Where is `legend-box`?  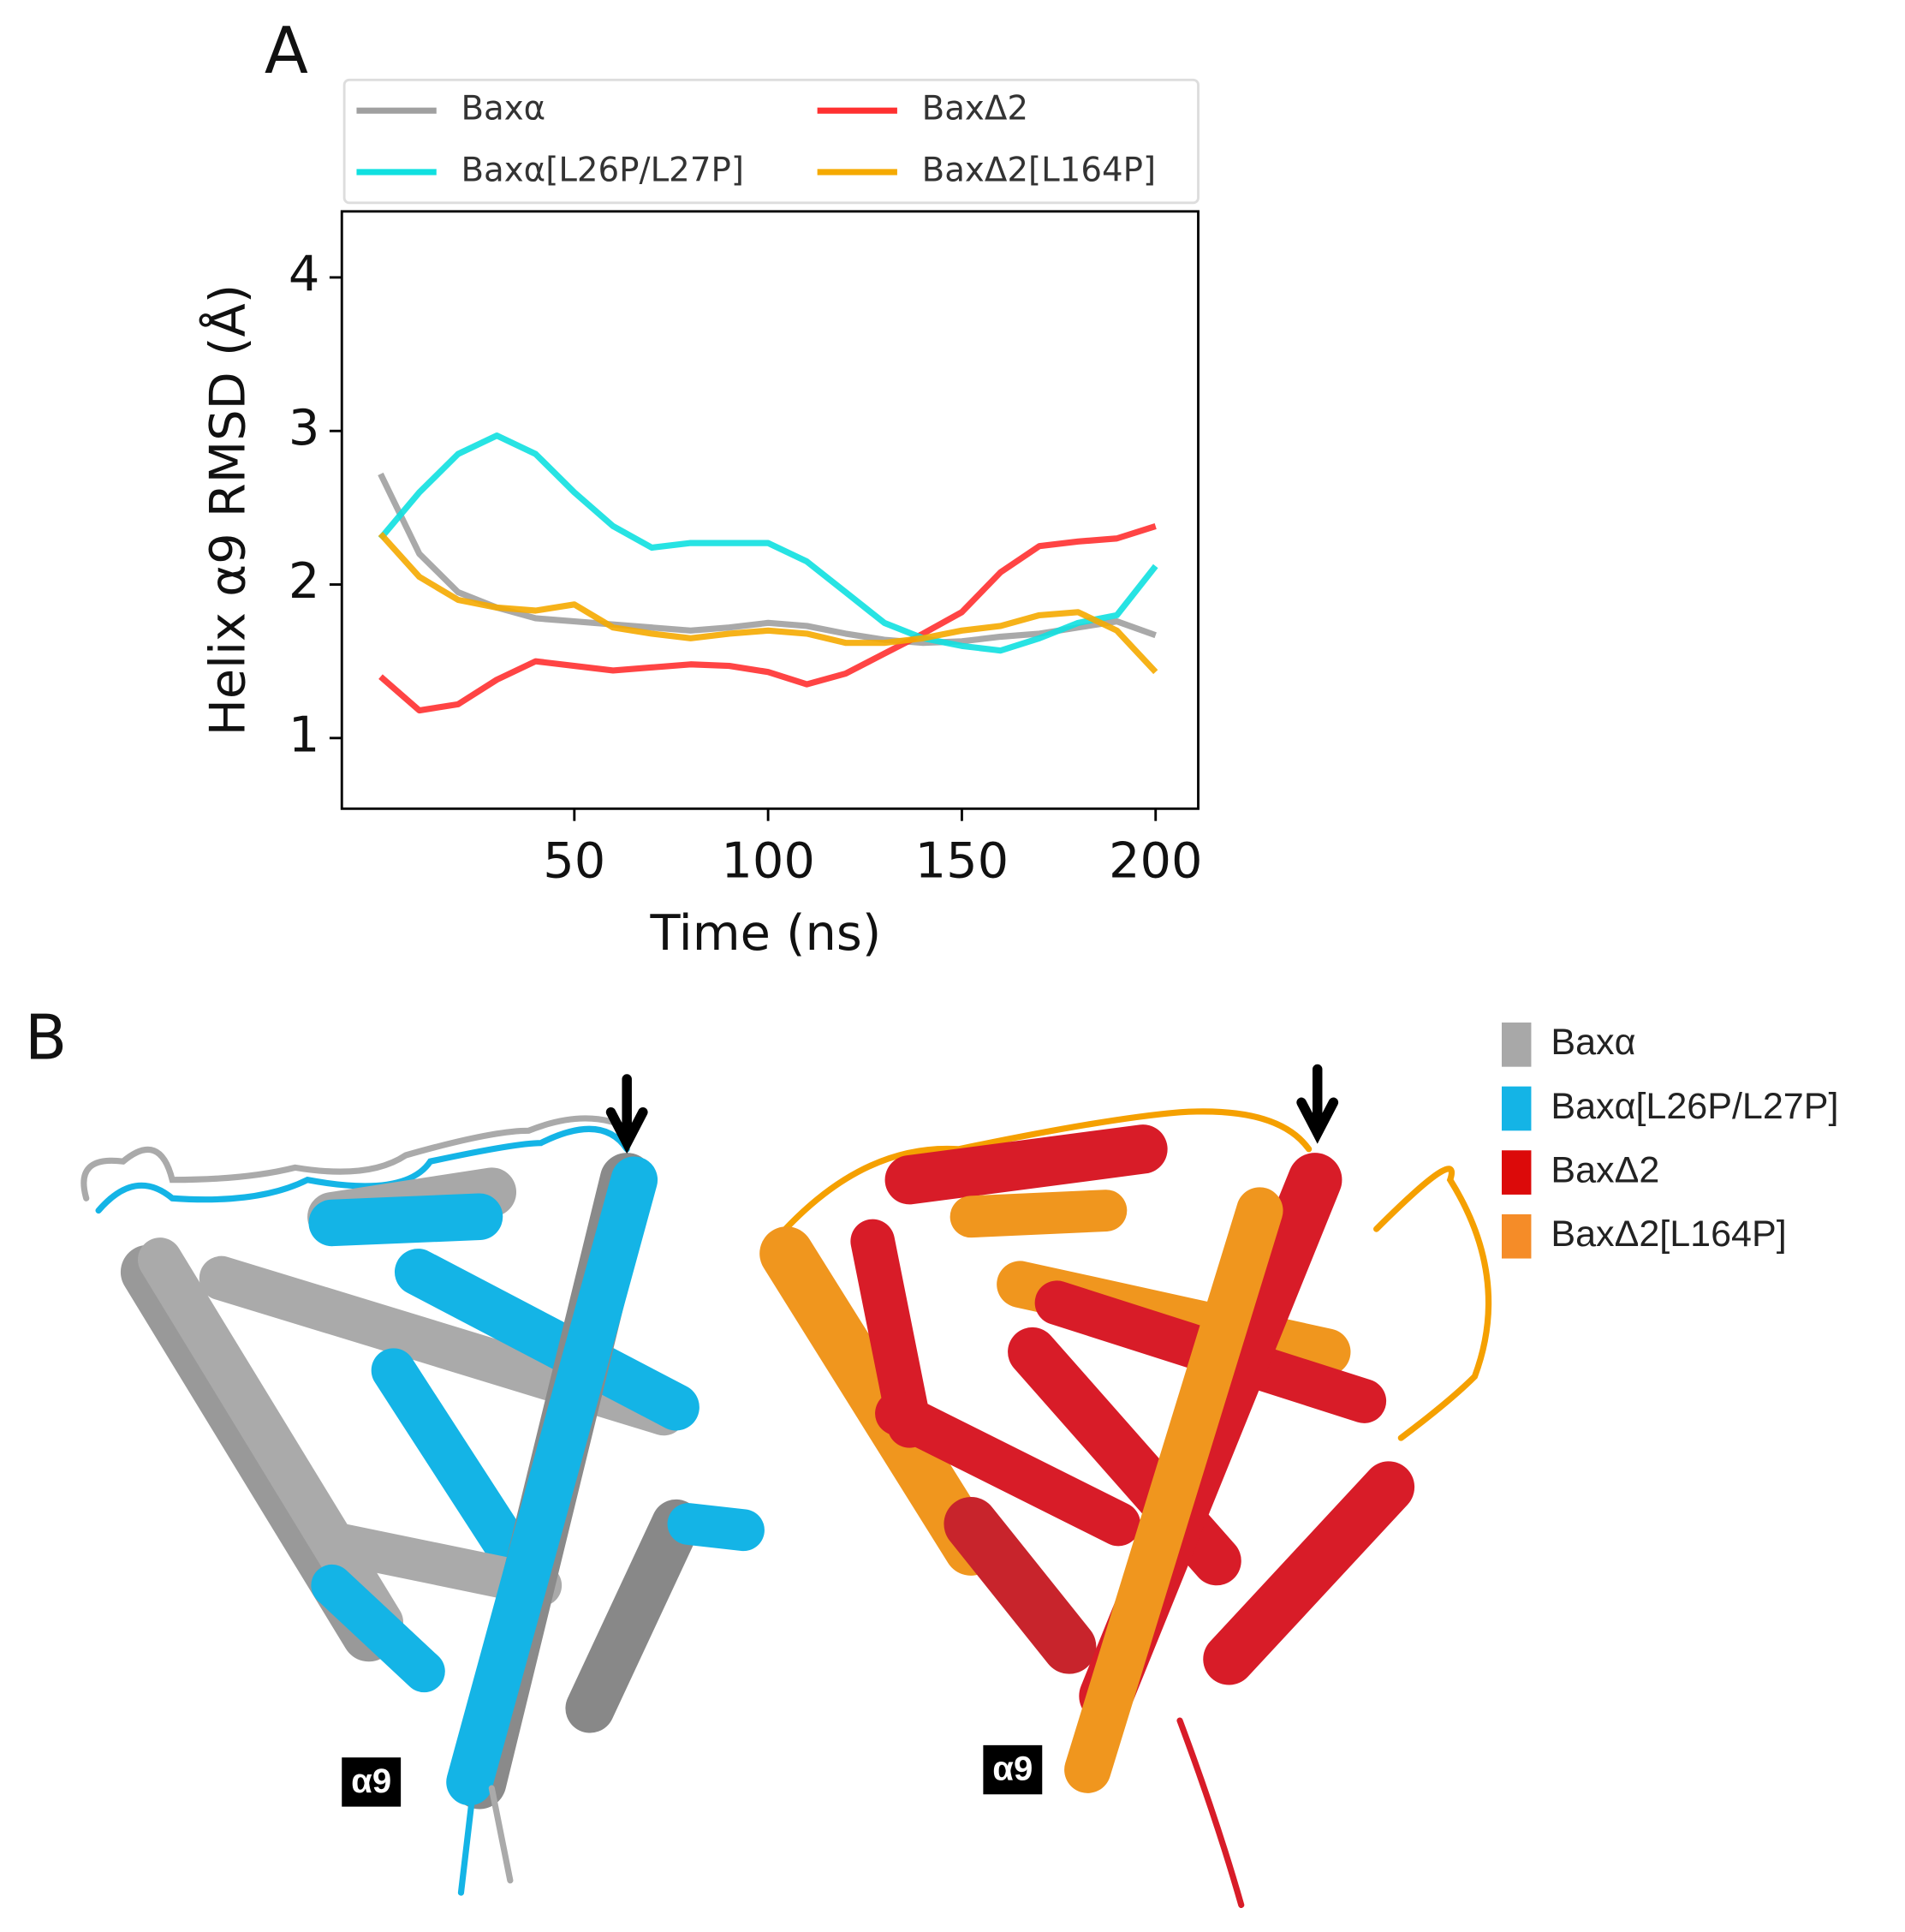 legend-box is located at coordinates (771, 141).